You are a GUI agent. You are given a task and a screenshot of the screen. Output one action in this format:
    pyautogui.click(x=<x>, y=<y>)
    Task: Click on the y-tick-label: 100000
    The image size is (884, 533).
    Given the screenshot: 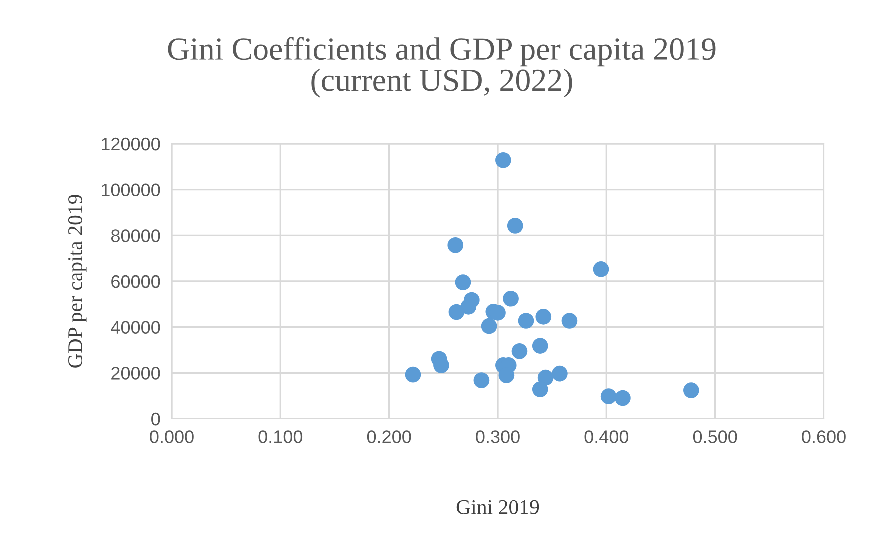 What is the action you would take?
    pyautogui.click(x=131, y=190)
    